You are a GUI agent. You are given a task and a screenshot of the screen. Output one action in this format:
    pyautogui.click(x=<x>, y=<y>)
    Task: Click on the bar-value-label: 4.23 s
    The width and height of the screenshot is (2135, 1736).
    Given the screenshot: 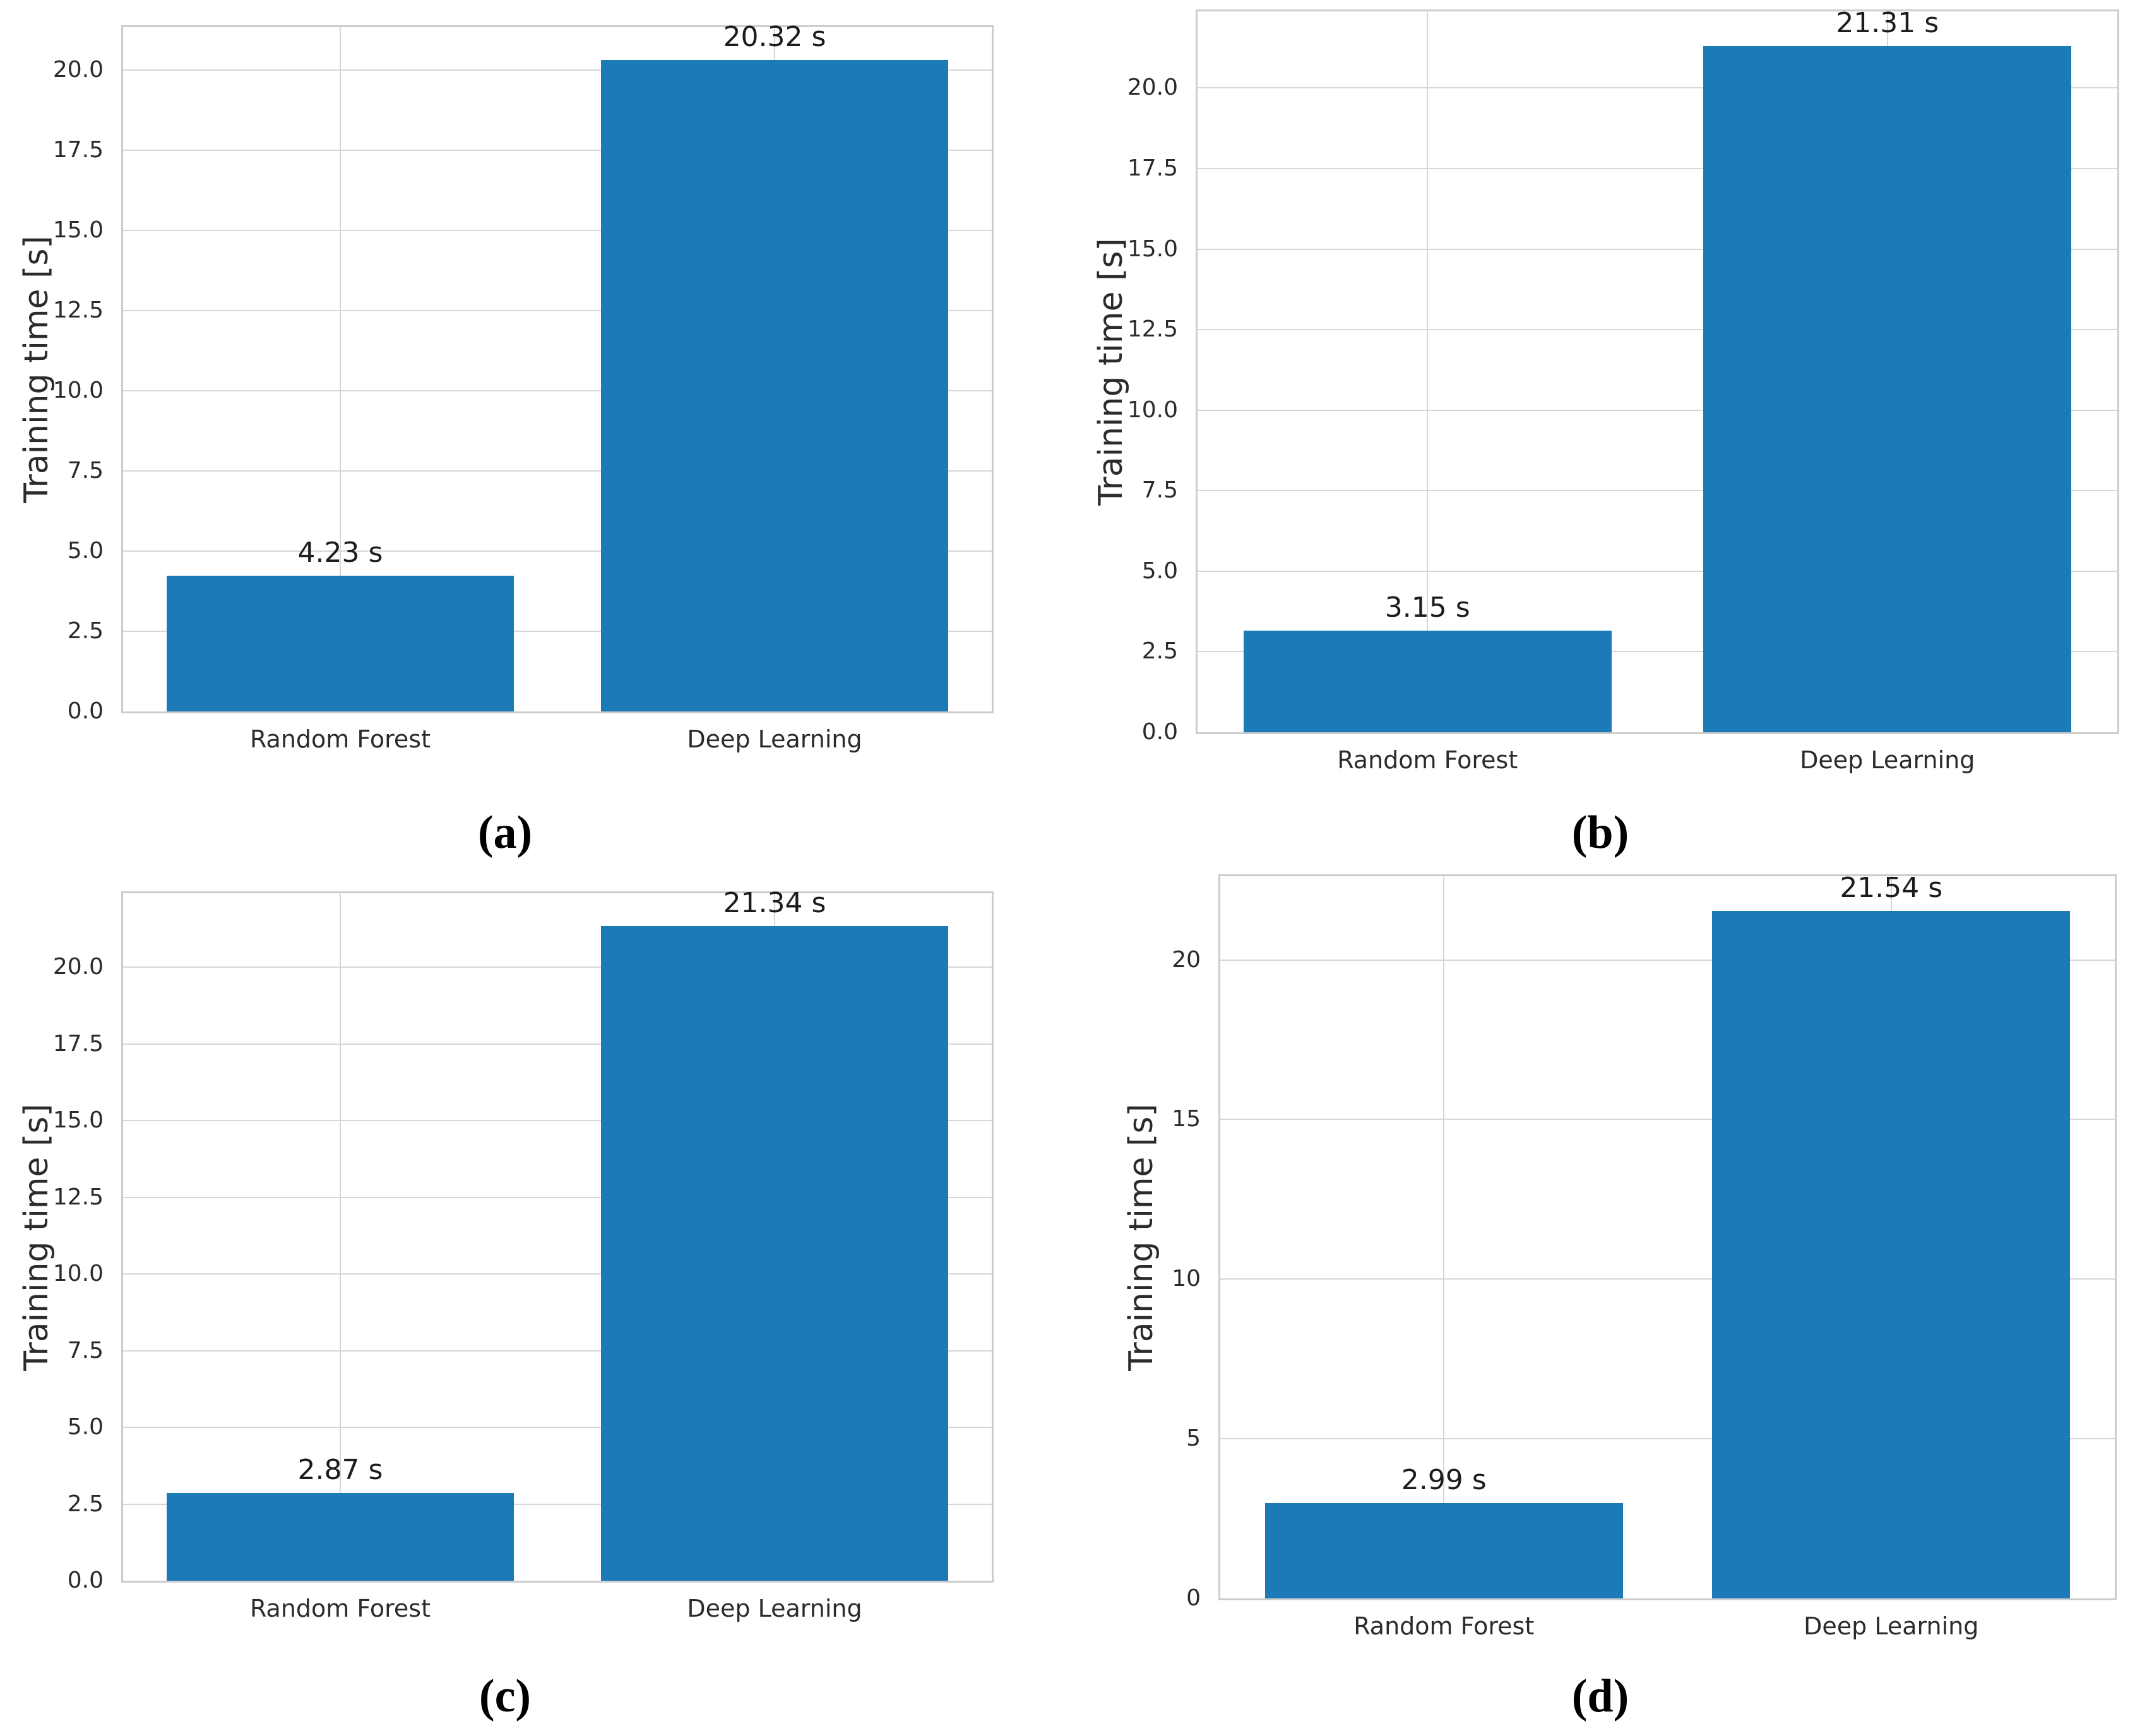 What is the action you would take?
    pyautogui.click(x=340, y=553)
    